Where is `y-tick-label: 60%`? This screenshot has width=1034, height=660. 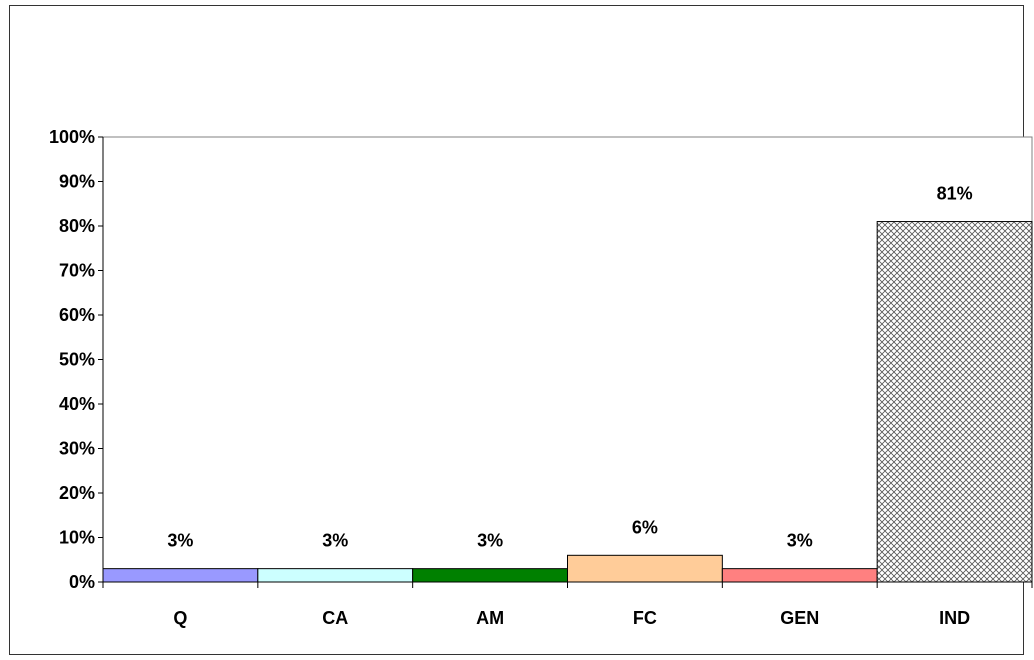 y-tick-label: 60% is located at coordinates (77, 315).